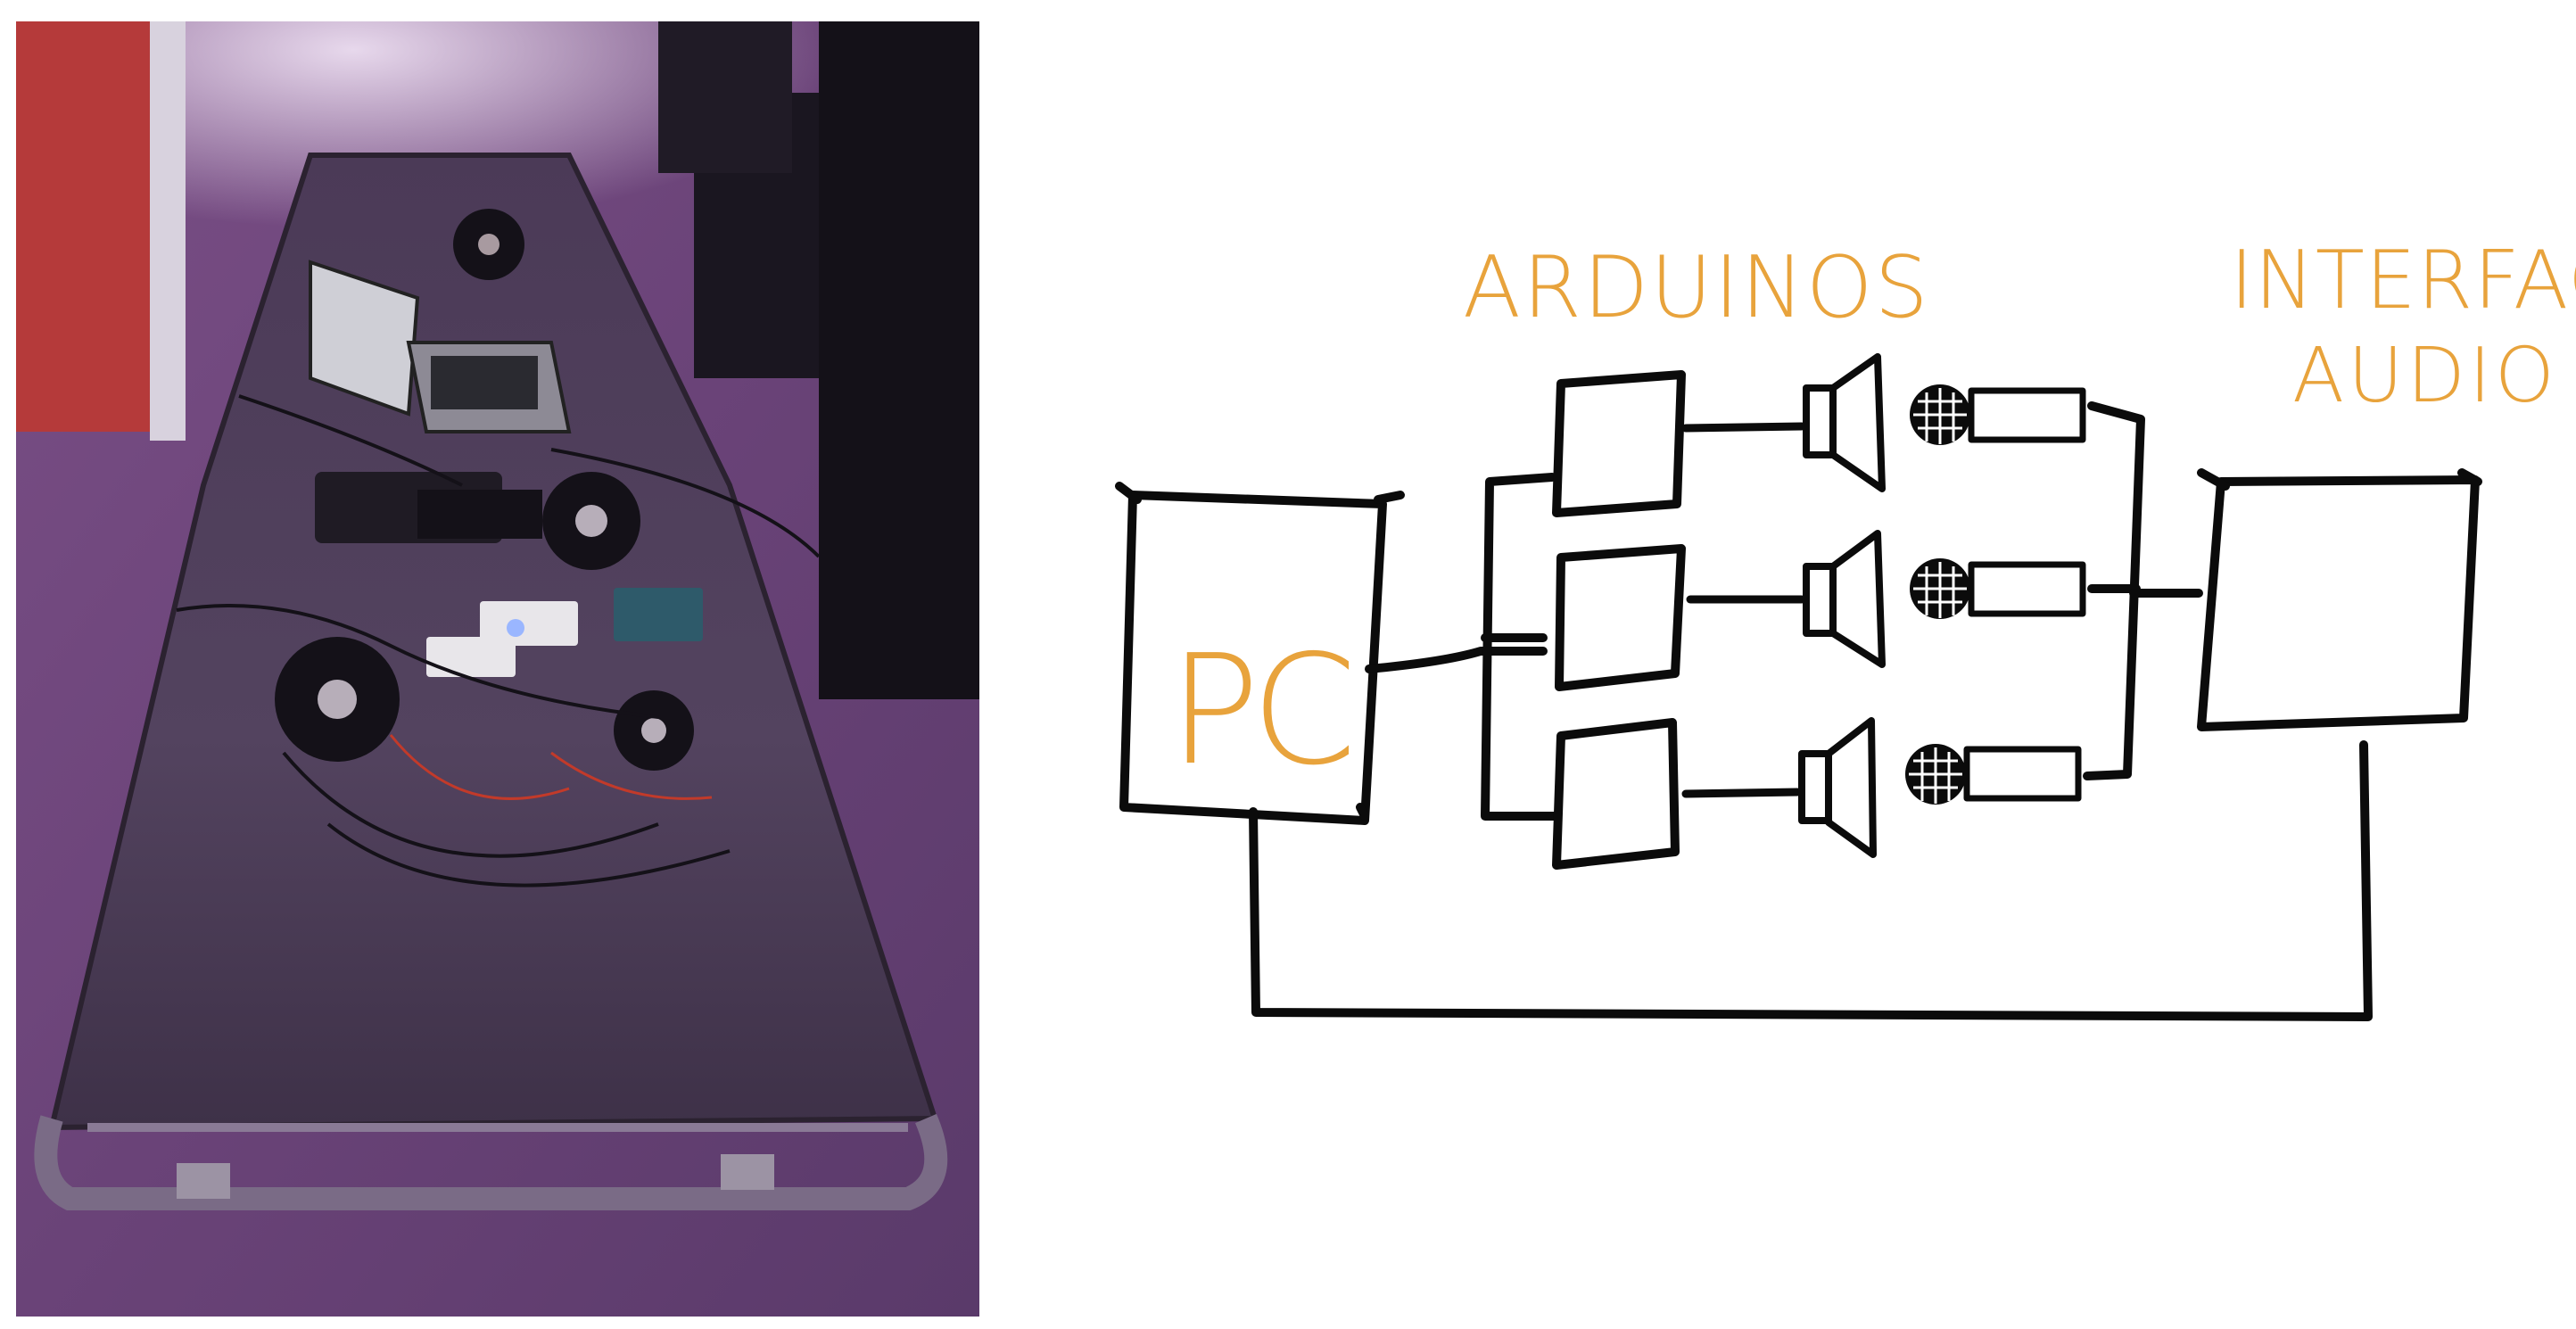 Image resolution: width=2576 pixels, height=1329 pixels. Describe the element at coordinates (529, 623) in the screenshot. I see `arduino-board` at that location.